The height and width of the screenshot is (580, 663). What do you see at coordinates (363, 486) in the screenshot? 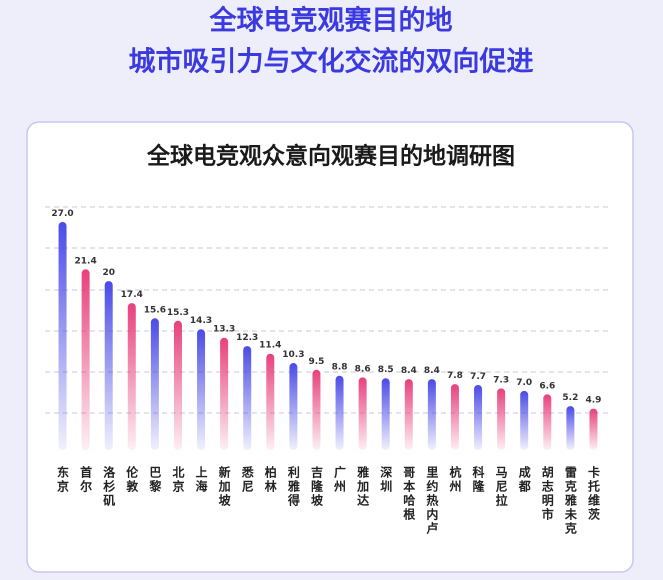
I see `x-tick-label: 雅加达` at bounding box center [363, 486].